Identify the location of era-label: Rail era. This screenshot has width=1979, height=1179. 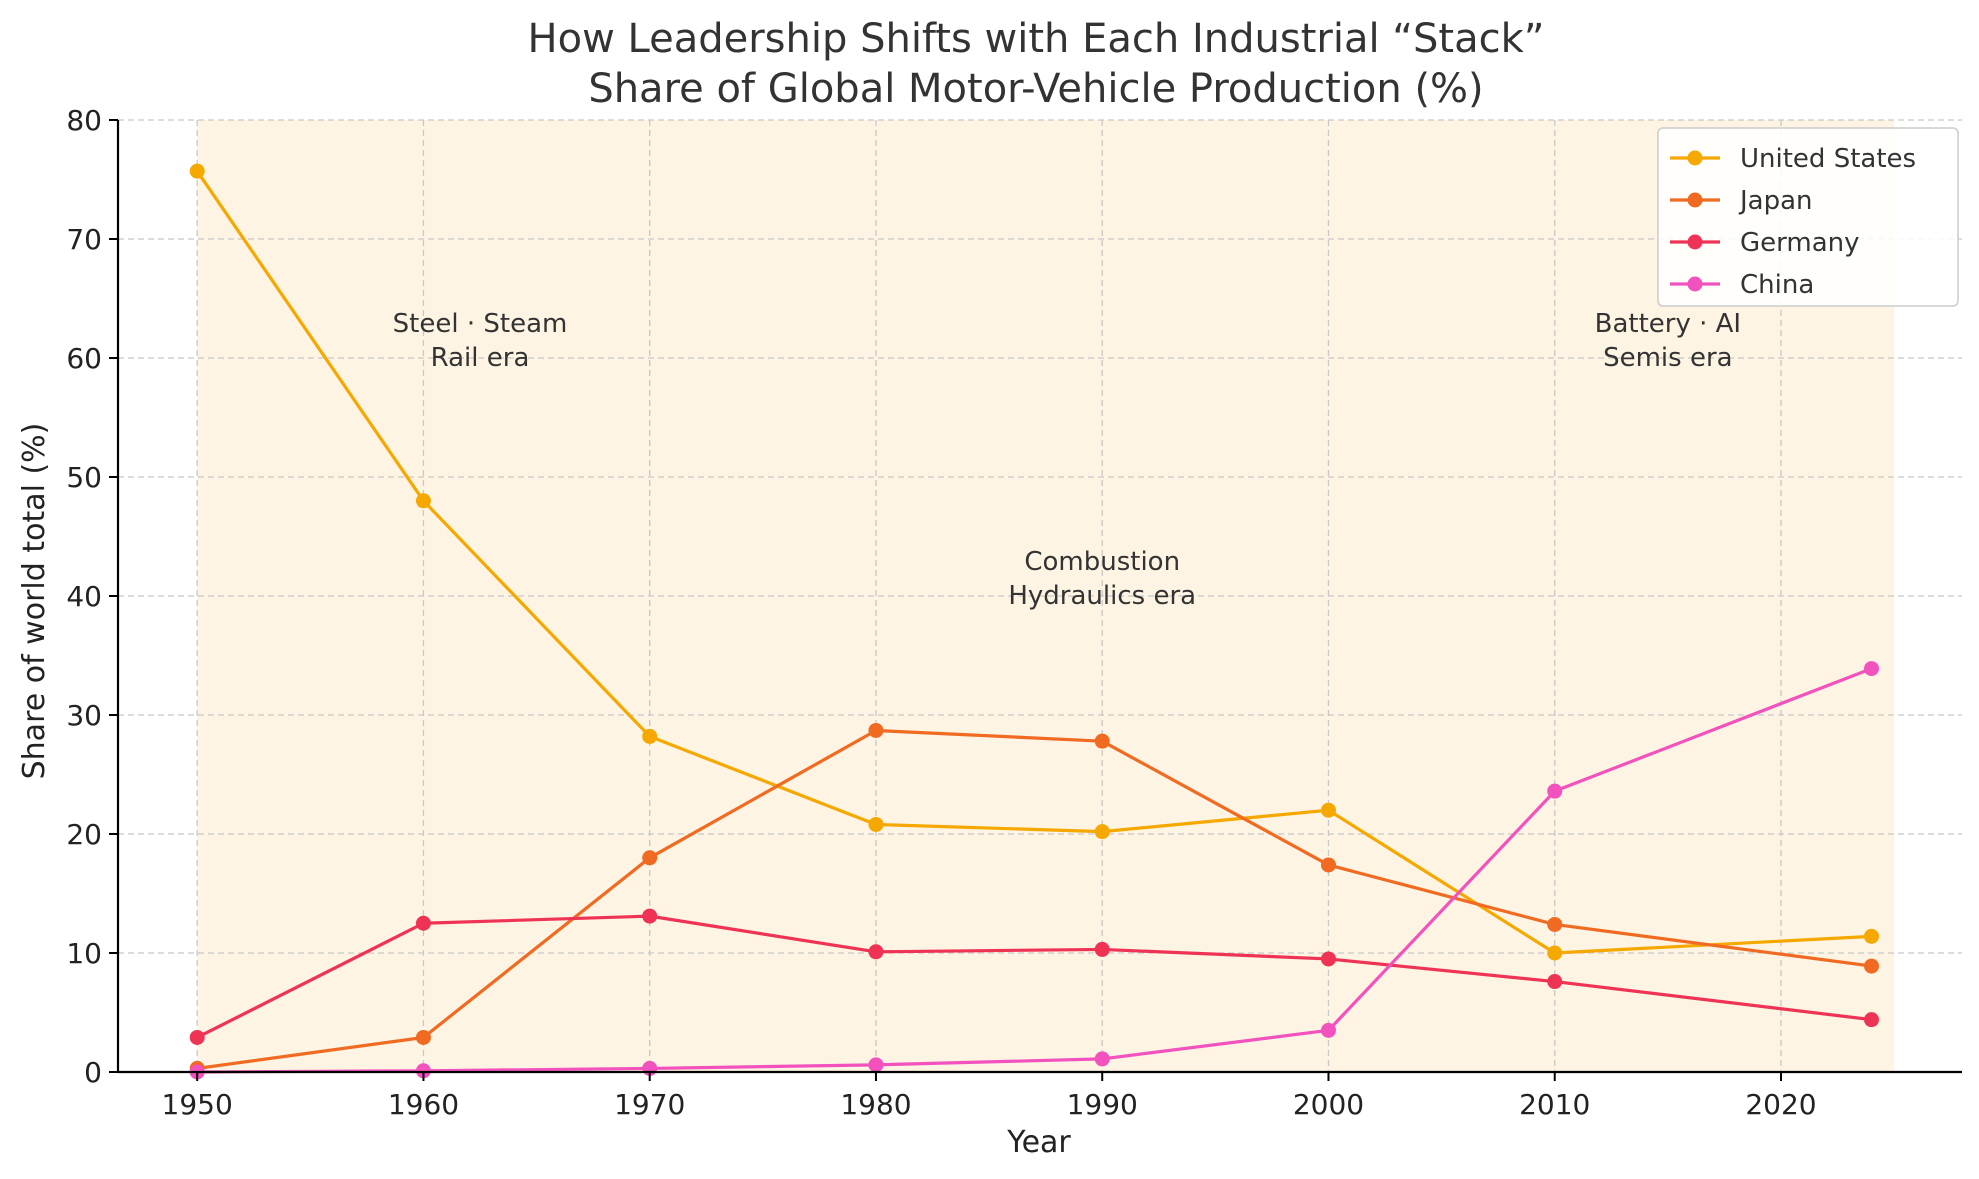
(480, 358).